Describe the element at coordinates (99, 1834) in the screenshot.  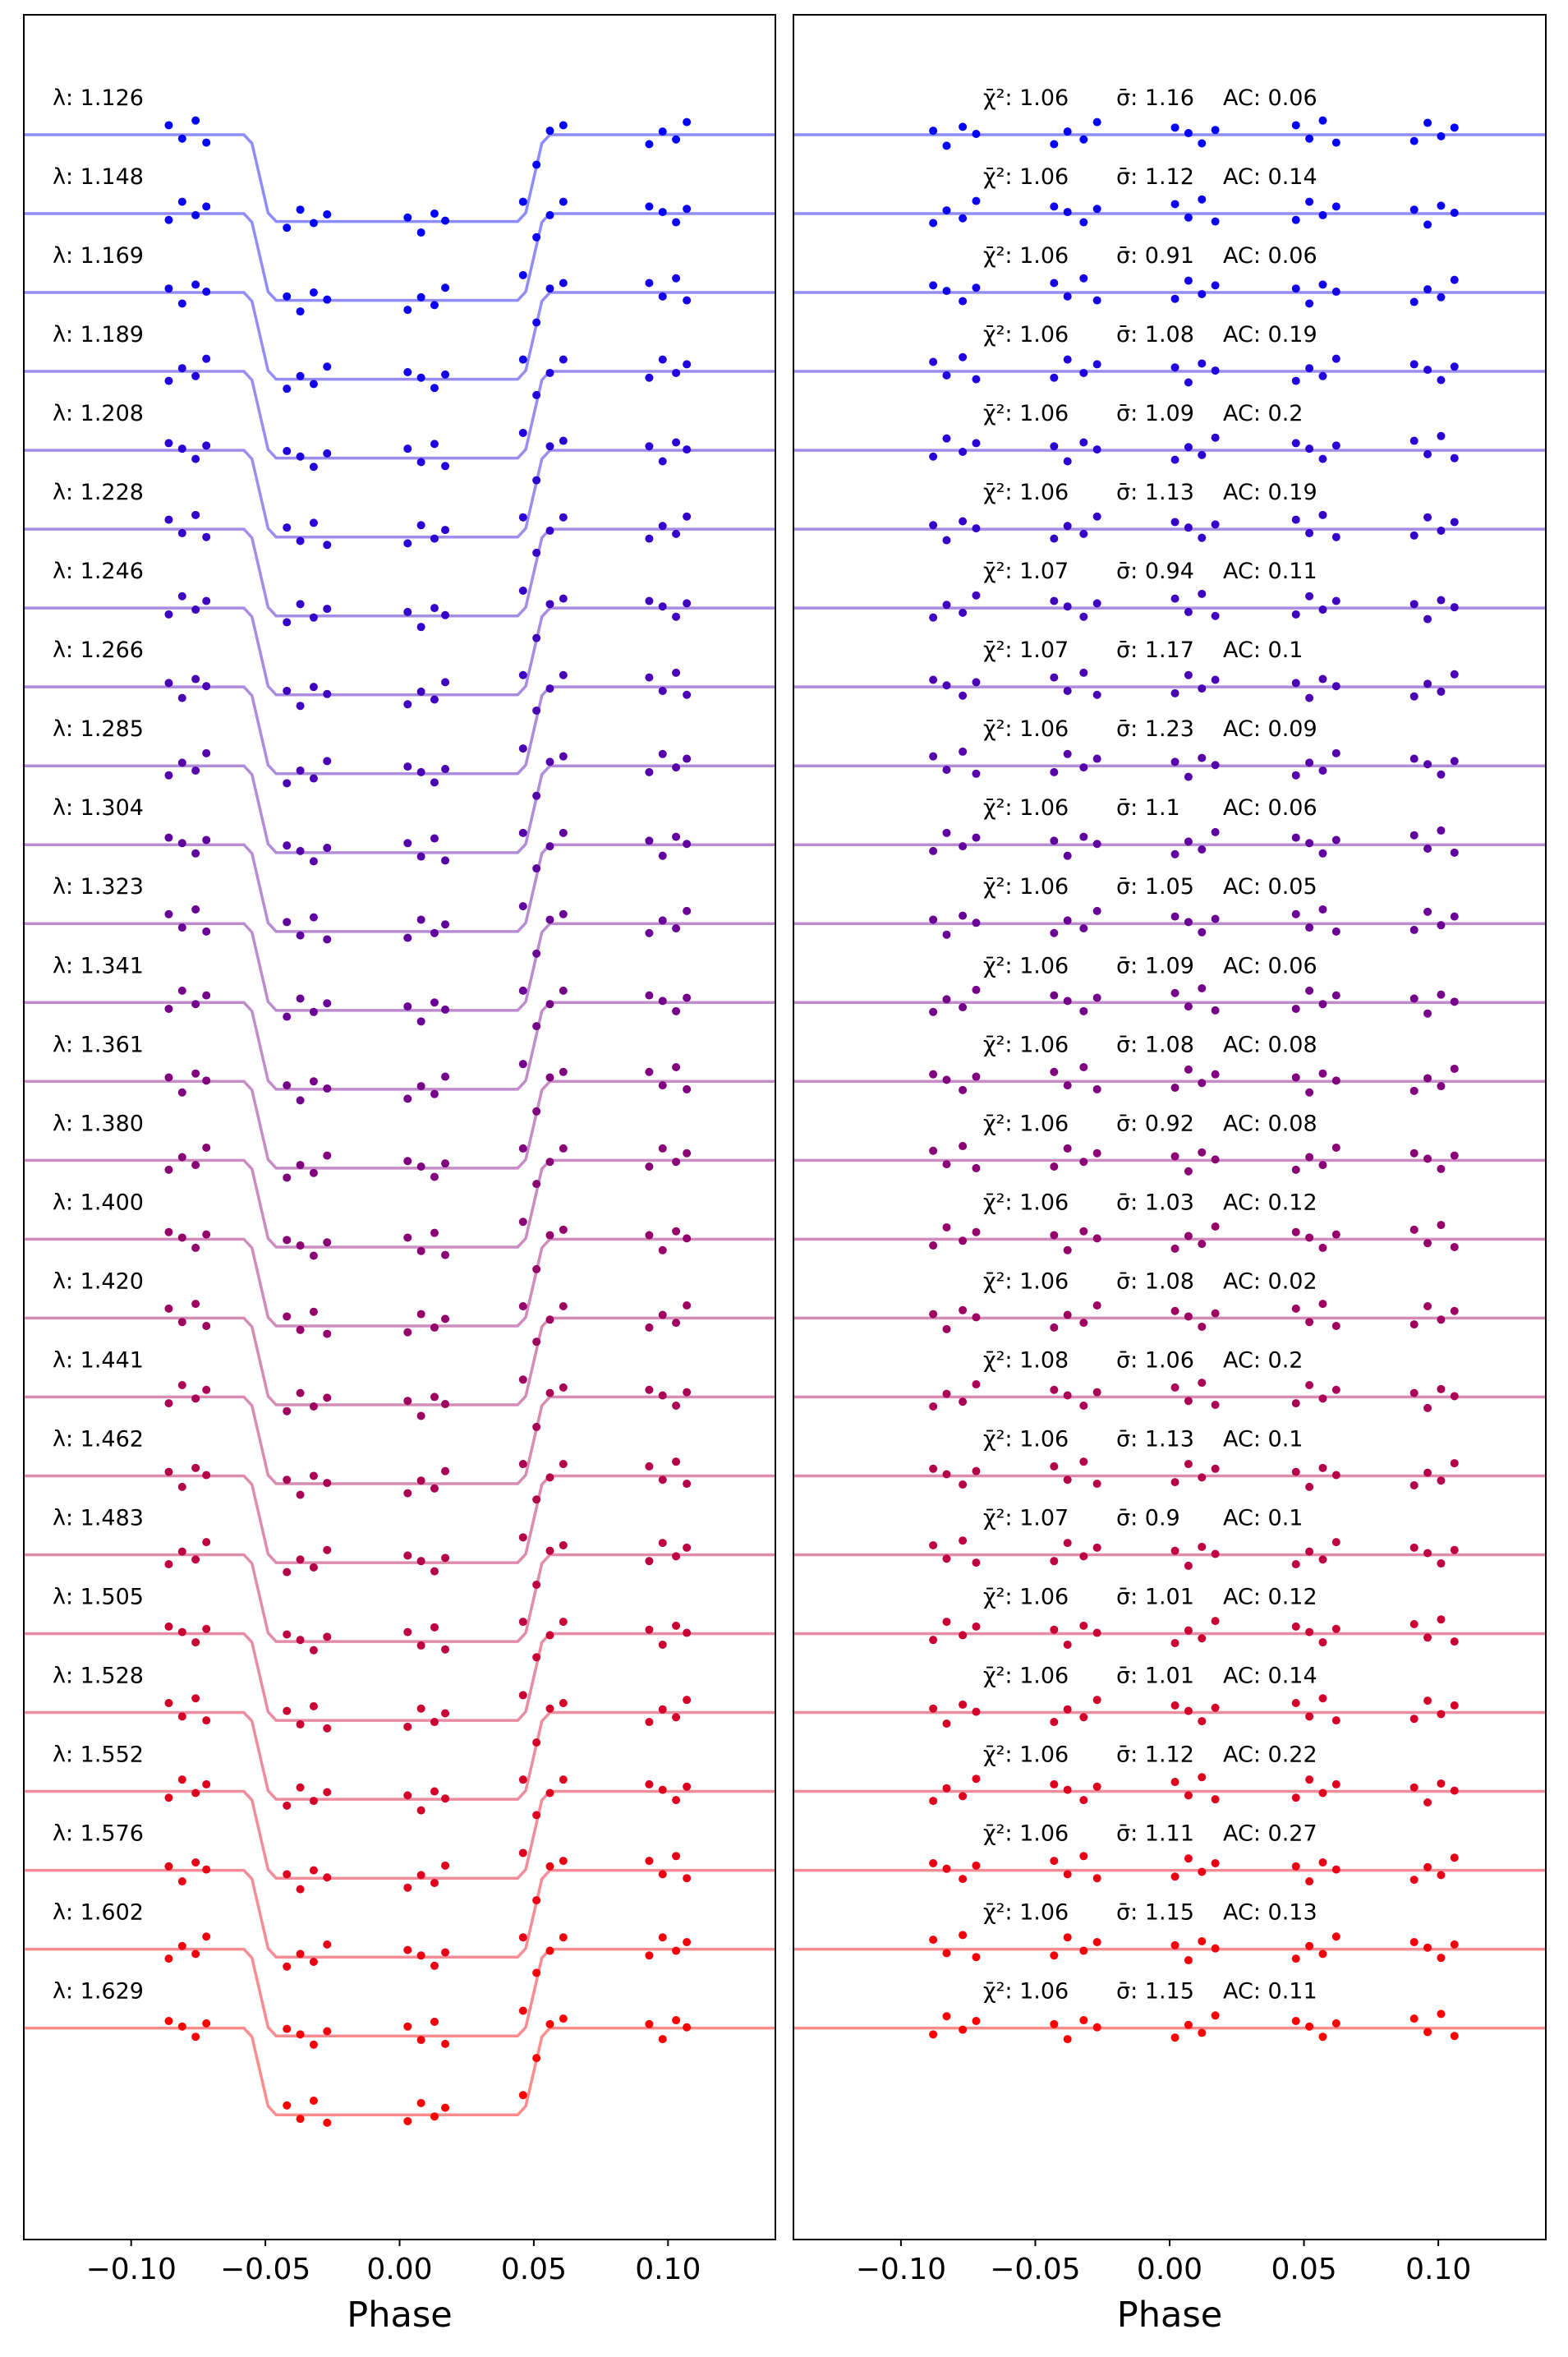
I see `series-label: λ: 1.576` at that location.